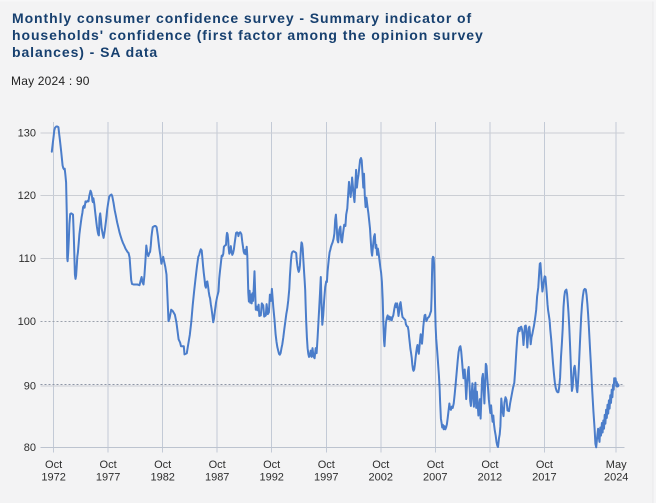 The image size is (656, 503). Describe the element at coordinates (326, 477) in the screenshot. I see `svg-text: 1997` at that location.